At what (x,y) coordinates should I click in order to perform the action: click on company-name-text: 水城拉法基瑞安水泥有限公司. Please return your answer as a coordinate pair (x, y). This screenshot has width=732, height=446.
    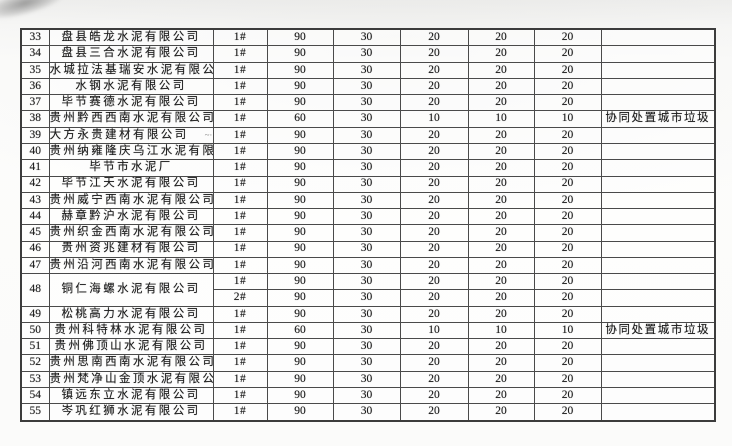
    Looking at the image, I should click on (131, 69).